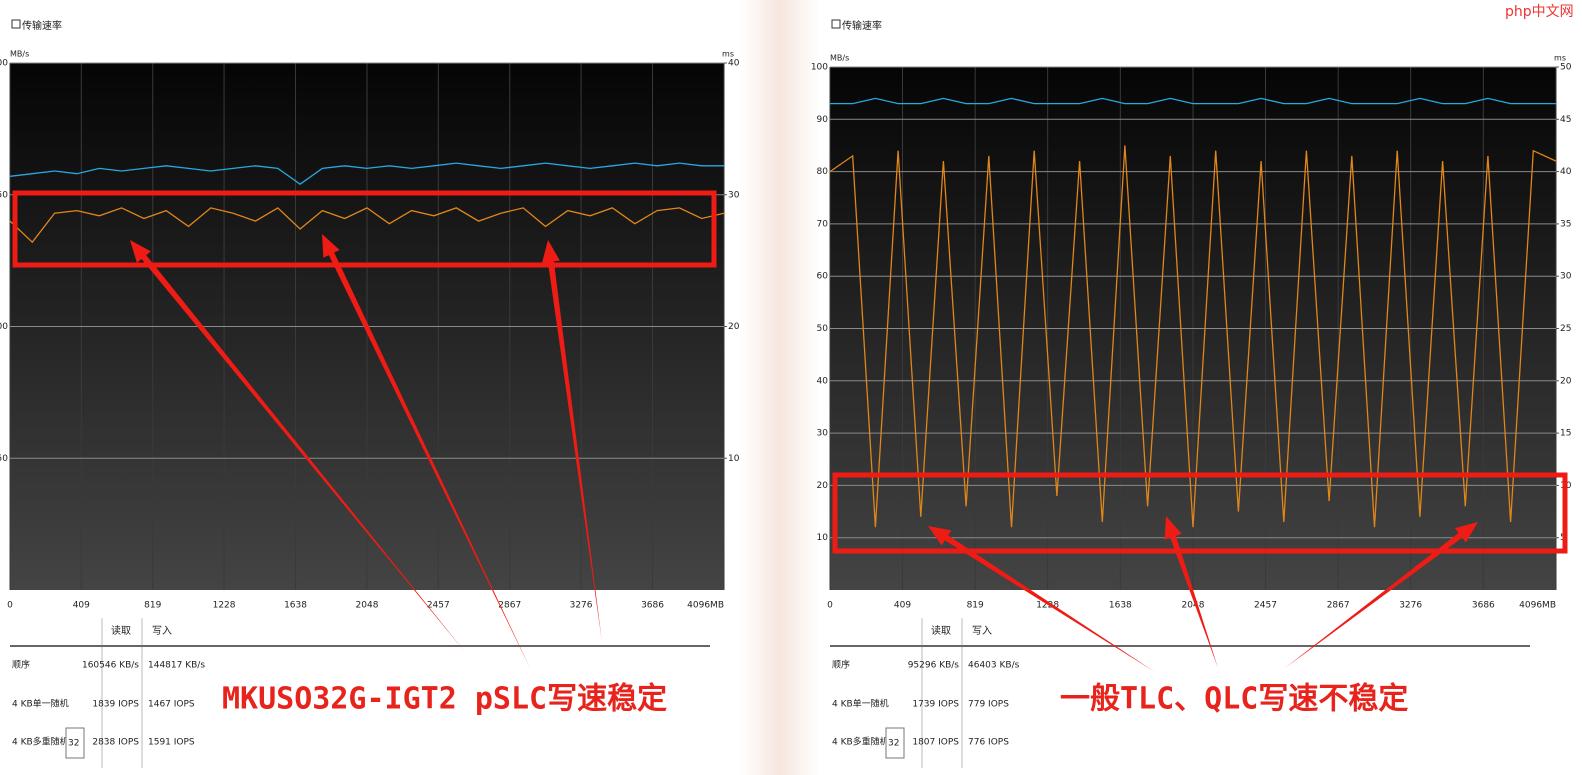  I want to click on read-value: 1839 IOPS, so click(115, 705).